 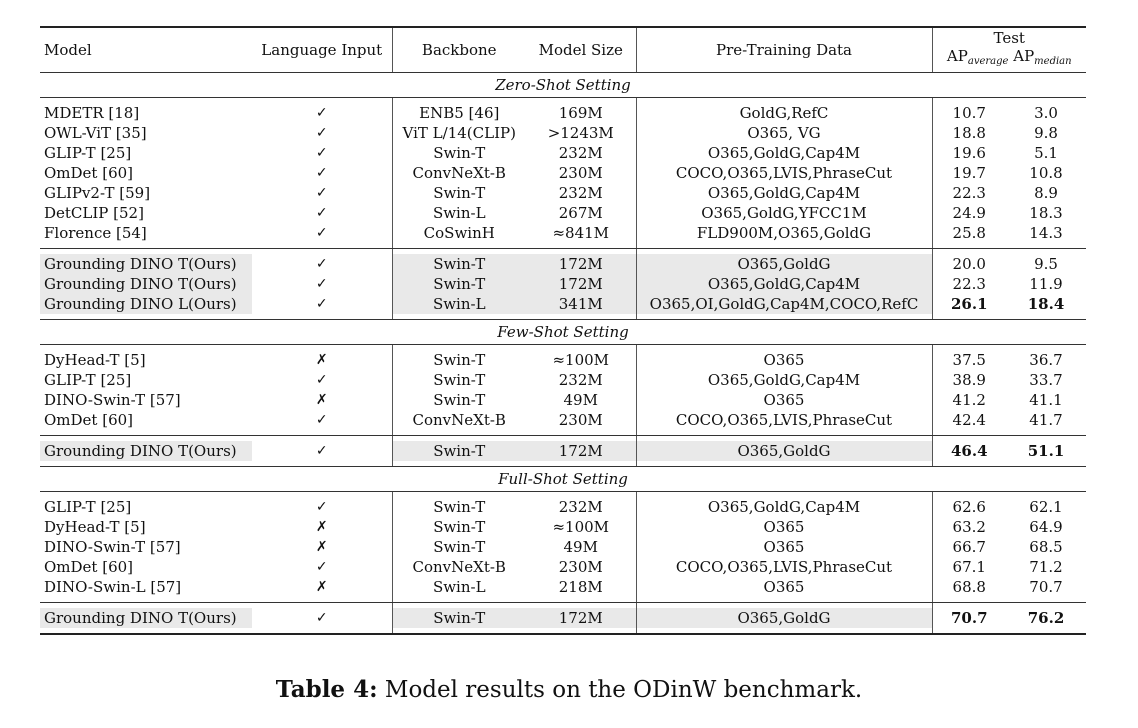 What do you see at coordinates (326, 689) in the screenshot?
I see `caption-label: Table 4:` at bounding box center [326, 689].